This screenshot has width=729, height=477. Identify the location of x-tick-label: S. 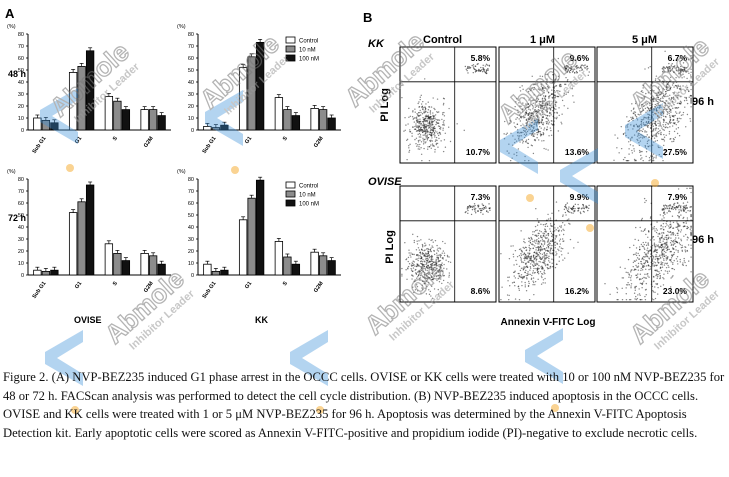
(115, 138).